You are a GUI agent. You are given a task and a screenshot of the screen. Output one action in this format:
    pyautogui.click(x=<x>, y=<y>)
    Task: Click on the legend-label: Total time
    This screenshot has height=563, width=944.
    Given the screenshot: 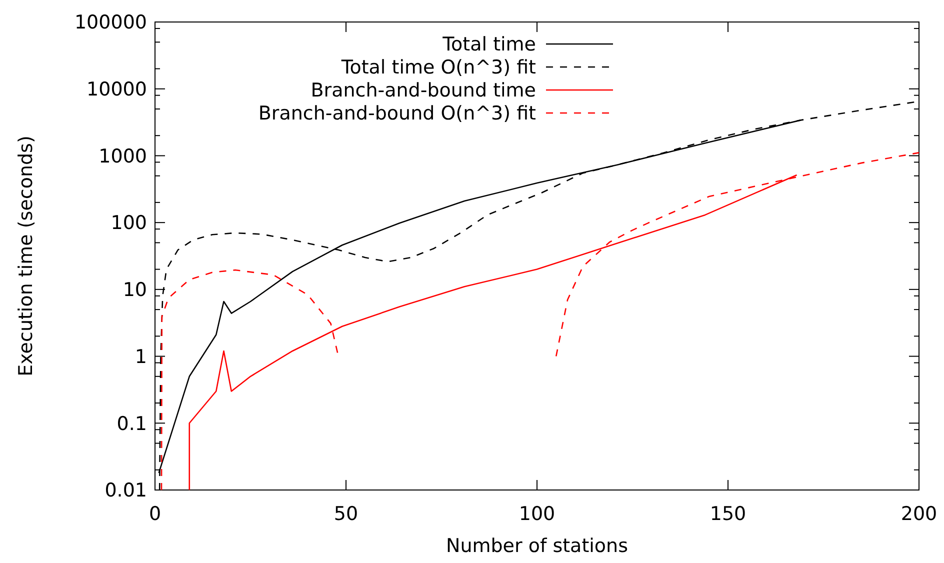 What is the action you would take?
    pyautogui.click(x=489, y=45)
    